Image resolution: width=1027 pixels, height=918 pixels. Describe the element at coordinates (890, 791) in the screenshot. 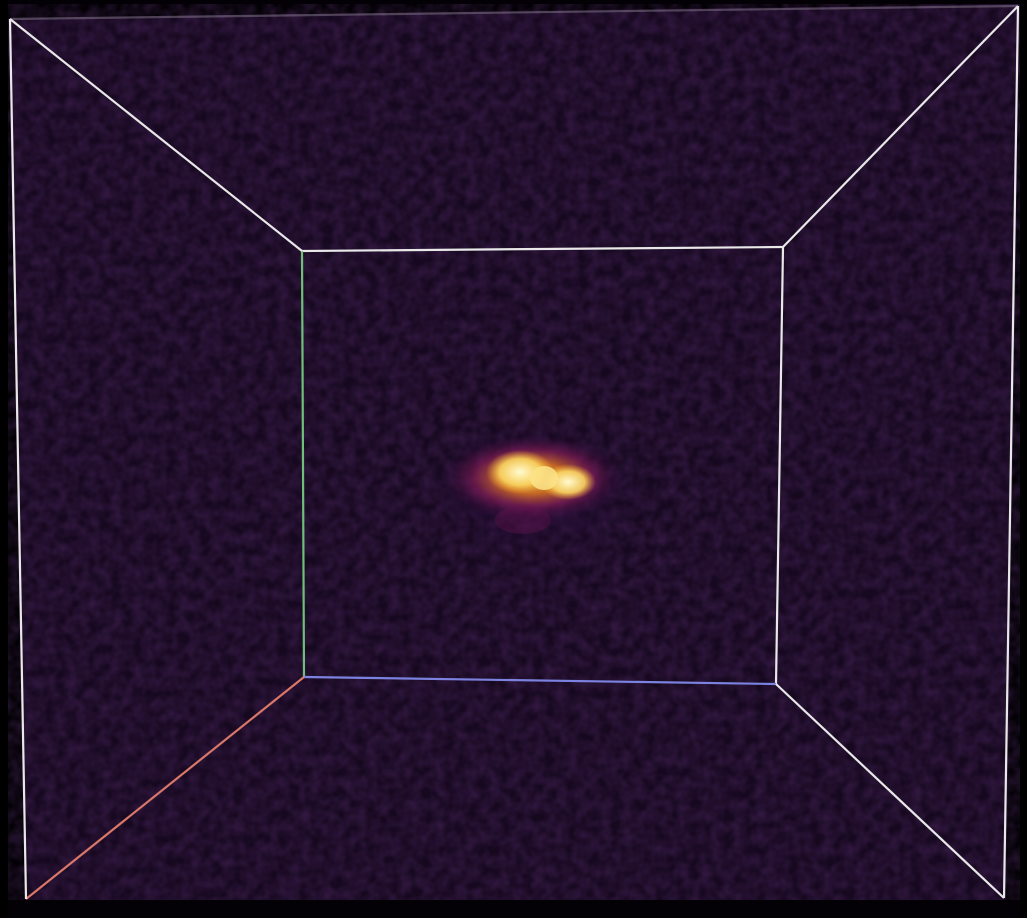

I see `box-edge-bottom-right` at that location.